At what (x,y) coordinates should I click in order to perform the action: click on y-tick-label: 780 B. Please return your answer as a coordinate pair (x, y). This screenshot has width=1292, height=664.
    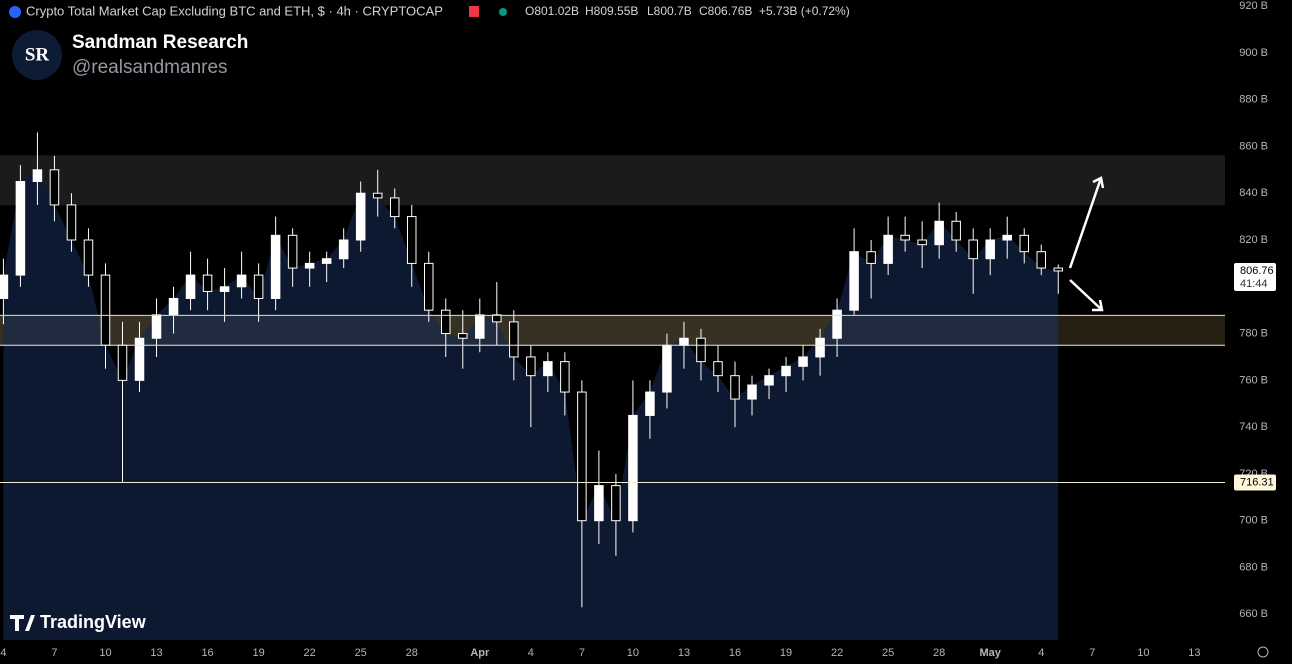
    Looking at the image, I should click on (1253, 333).